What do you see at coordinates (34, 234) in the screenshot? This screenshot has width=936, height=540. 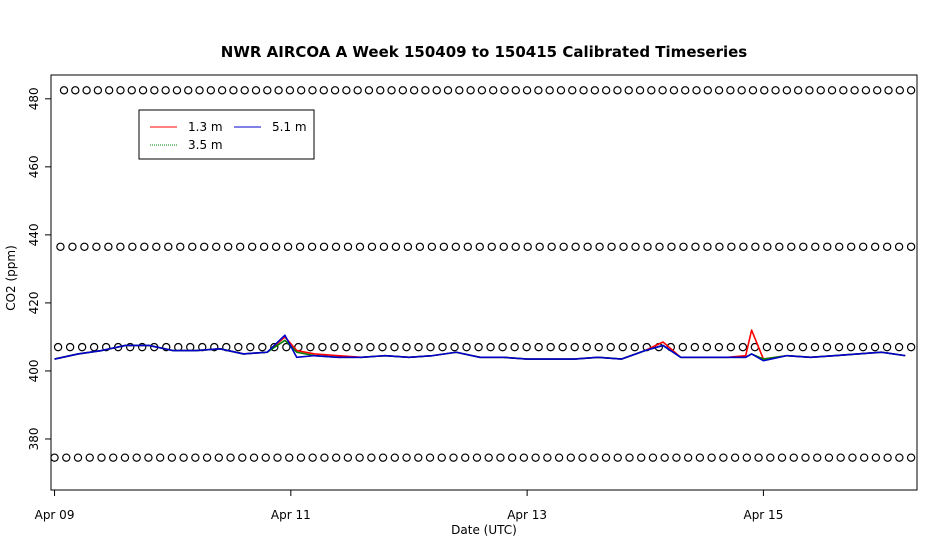 I see `y-tick-label: 440` at bounding box center [34, 234].